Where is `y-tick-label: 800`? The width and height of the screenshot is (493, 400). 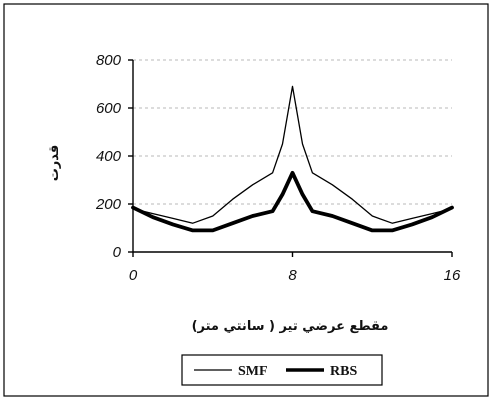 y-tick-label: 800 is located at coordinates (109, 60).